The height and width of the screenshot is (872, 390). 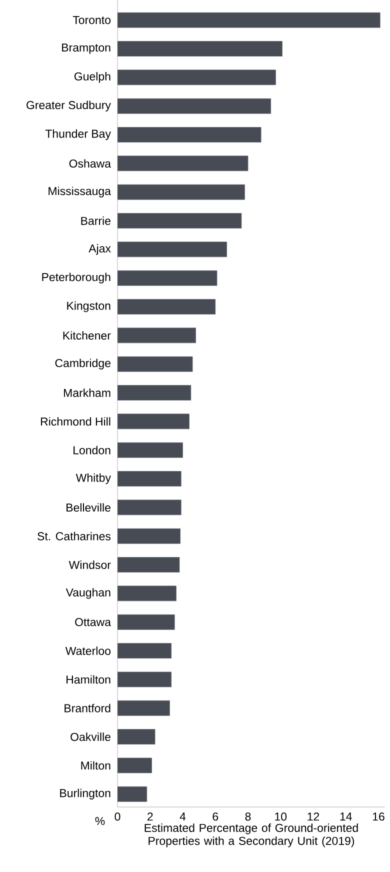 I want to click on x-tick-label: 0, so click(x=117, y=816).